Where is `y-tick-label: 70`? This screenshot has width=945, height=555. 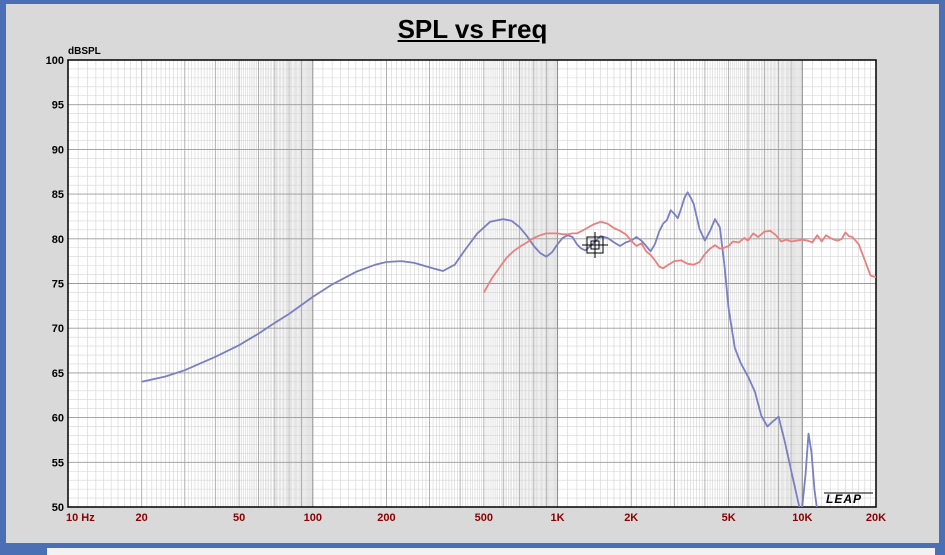 y-tick-label: 70 is located at coordinates (58, 329).